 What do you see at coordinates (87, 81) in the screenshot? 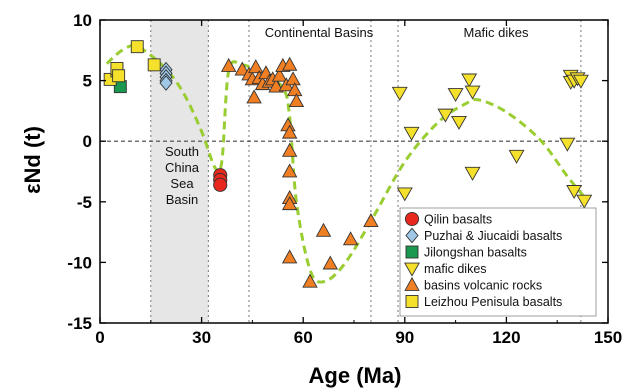
I see `y-tick-label-4: 5` at bounding box center [87, 81].